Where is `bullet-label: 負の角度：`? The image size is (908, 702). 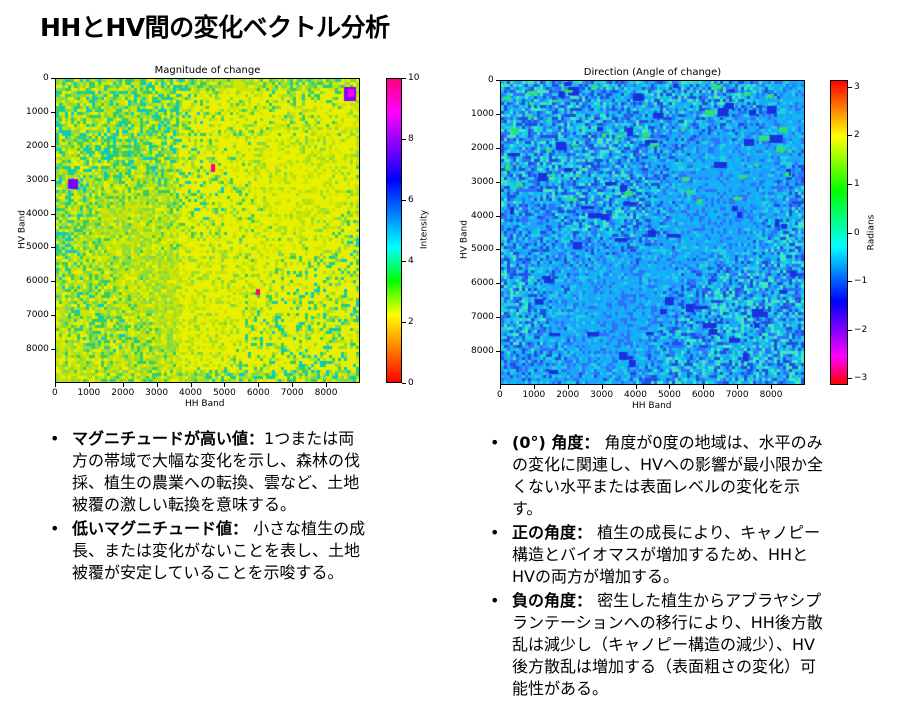 bullet-label: 負の角度： is located at coordinates (552, 600).